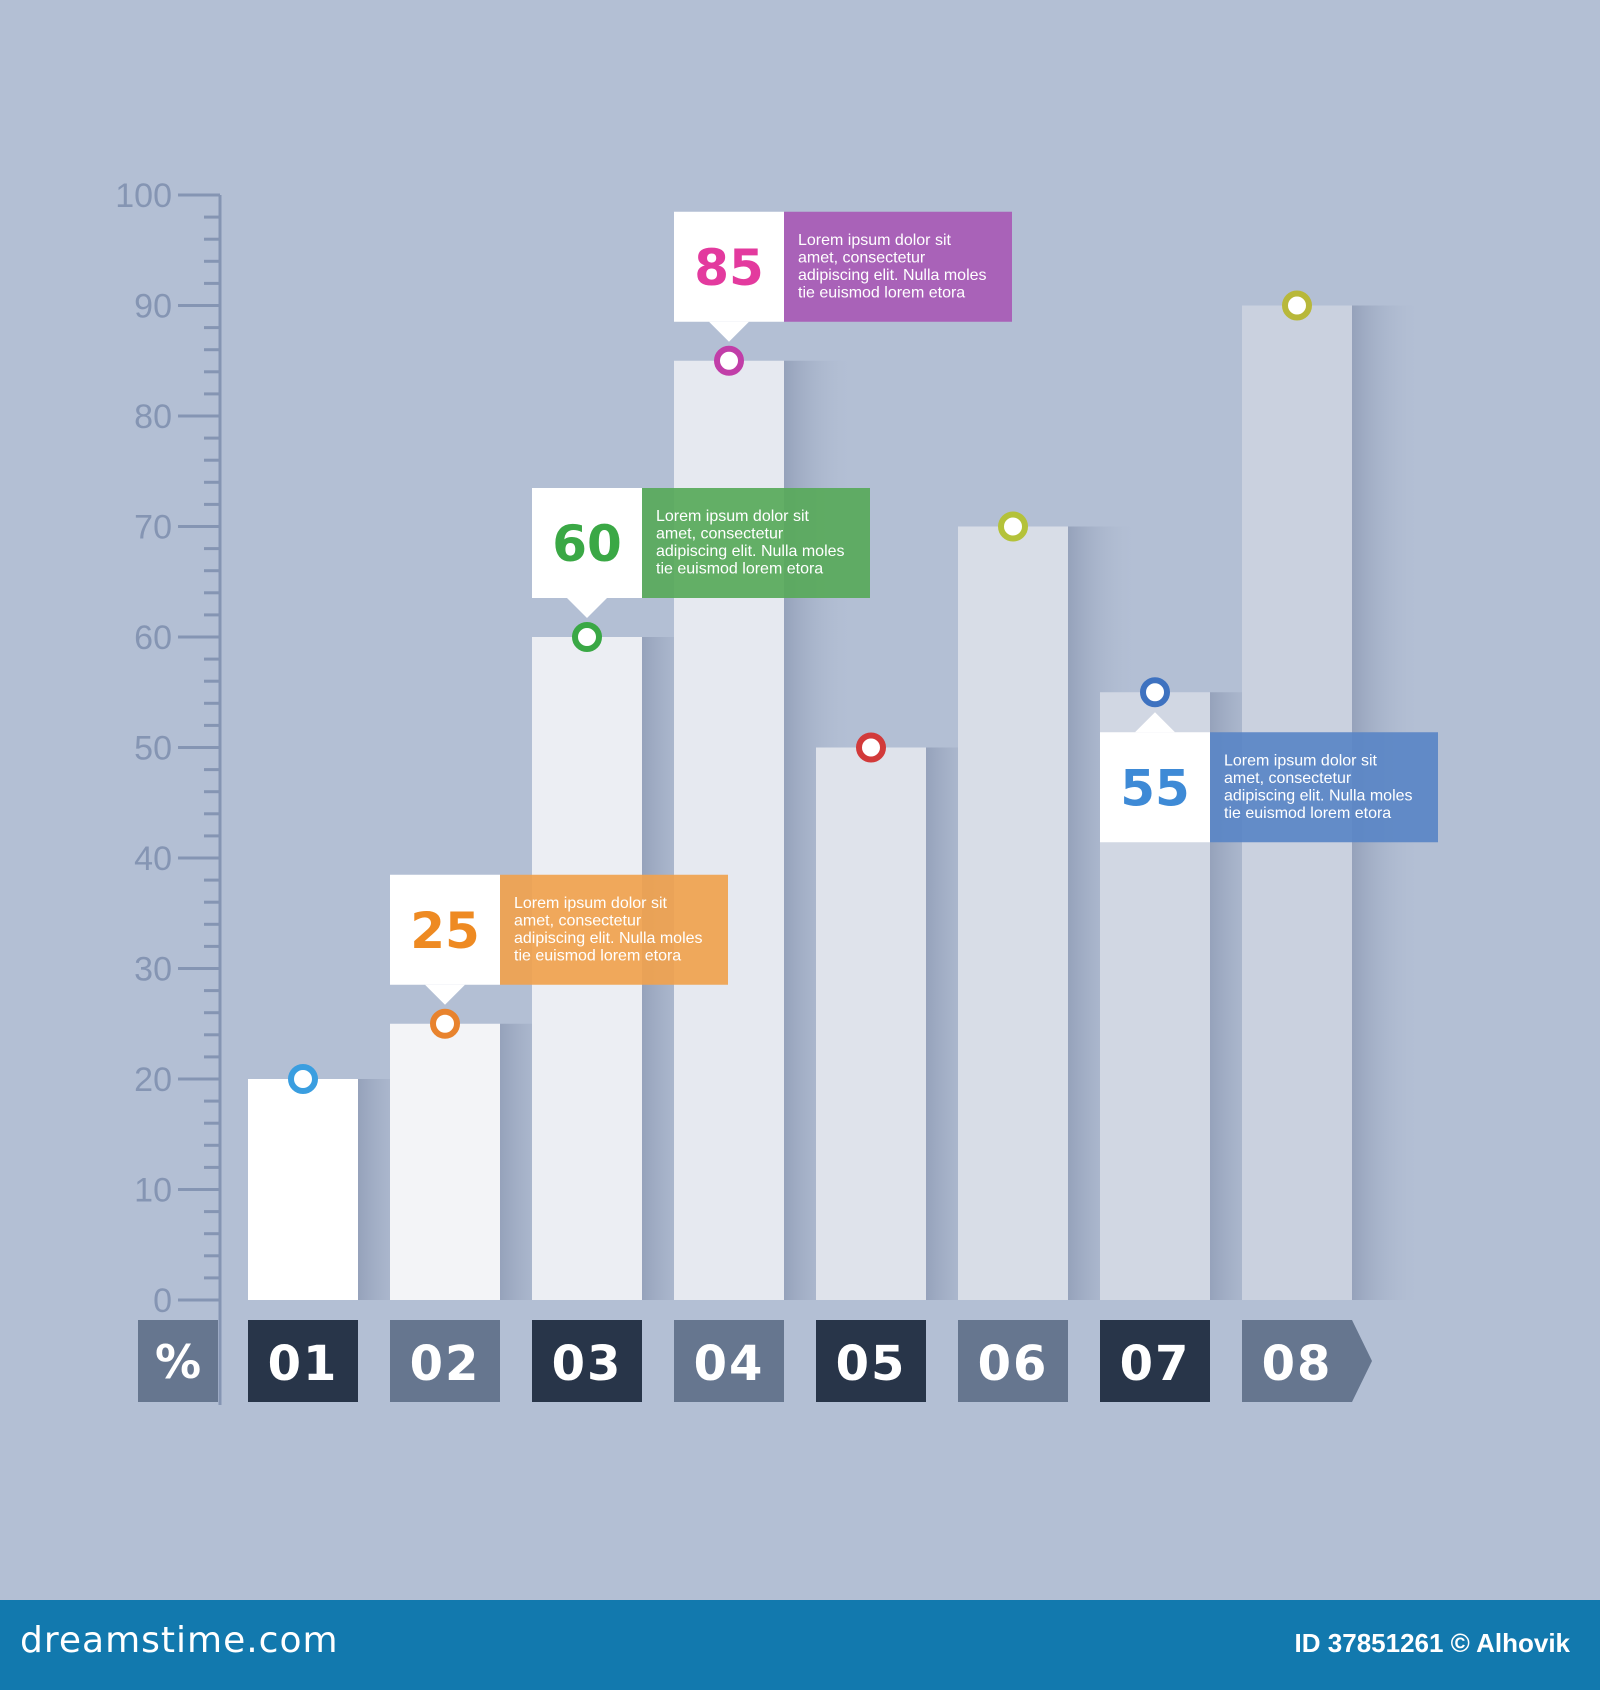  What do you see at coordinates (871, 1364) in the screenshot?
I see `x-tick-label: 05` at bounding box center [871, 1364].